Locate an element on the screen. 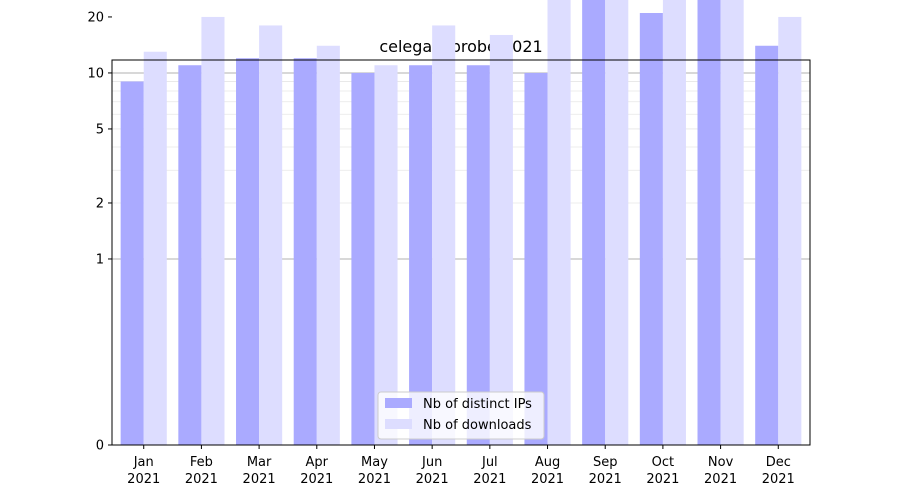 This screenshot has width=900, height=500. x-tick-label-month: Sep is located at coordinates (605, 462).